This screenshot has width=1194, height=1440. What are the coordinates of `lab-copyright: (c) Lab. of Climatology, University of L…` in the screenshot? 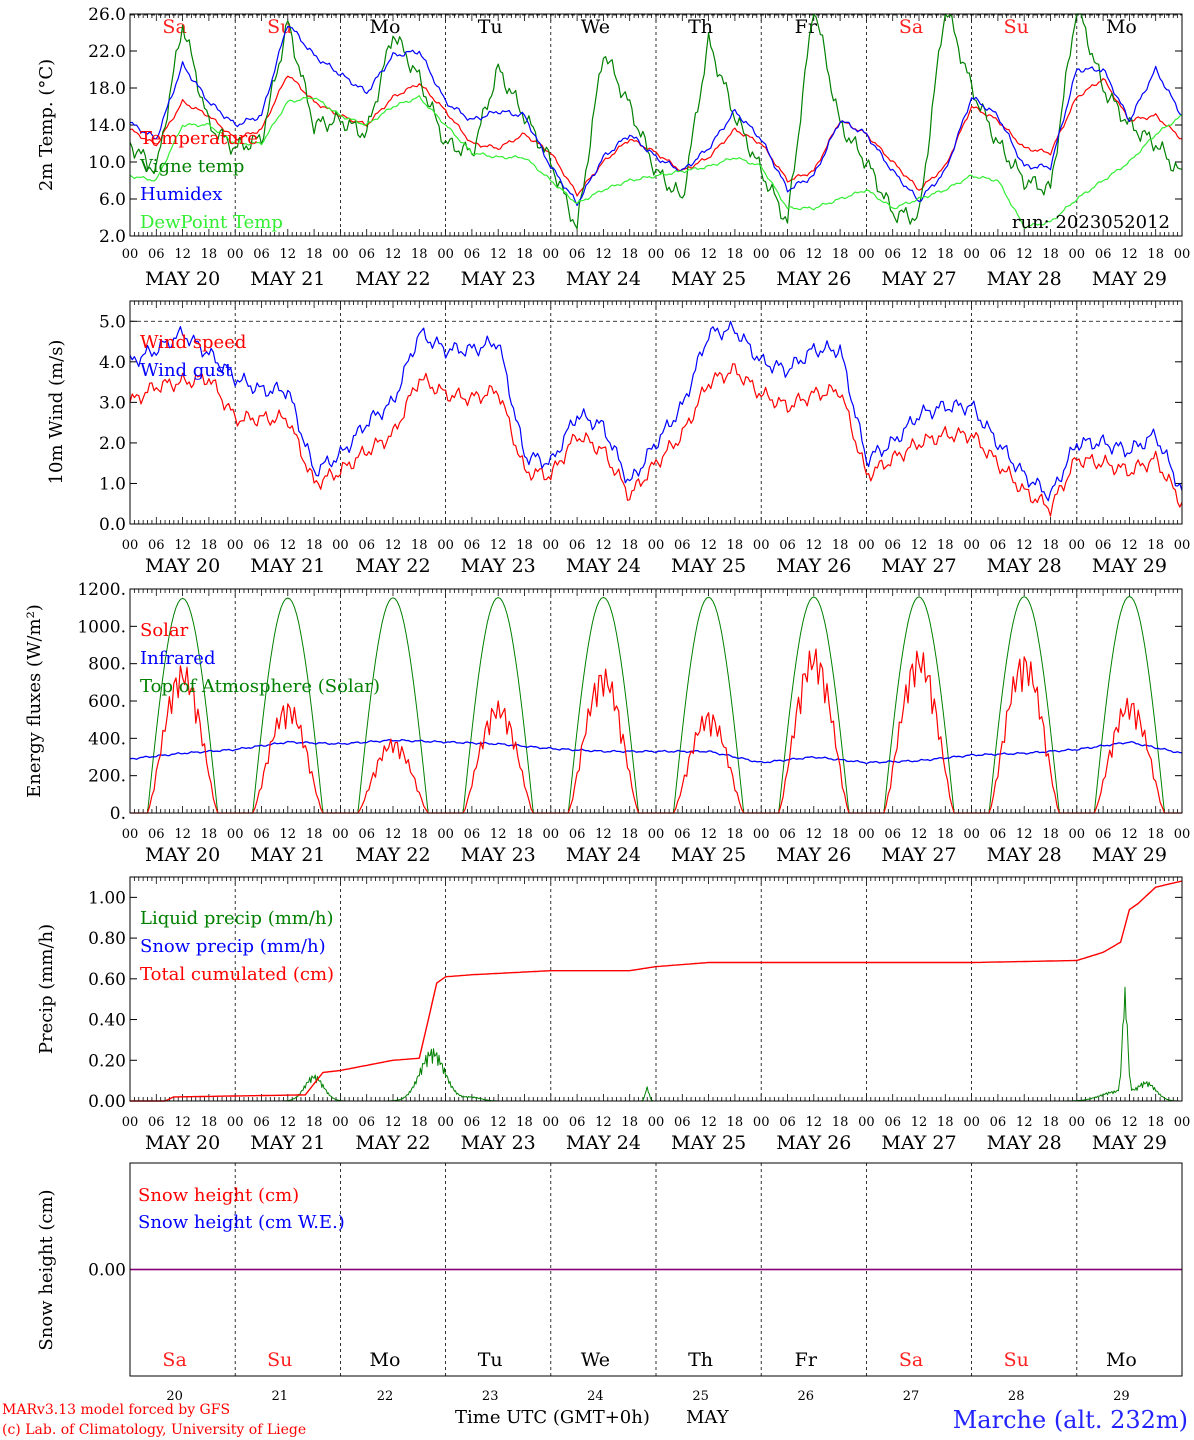 It's located at (154, 1430).